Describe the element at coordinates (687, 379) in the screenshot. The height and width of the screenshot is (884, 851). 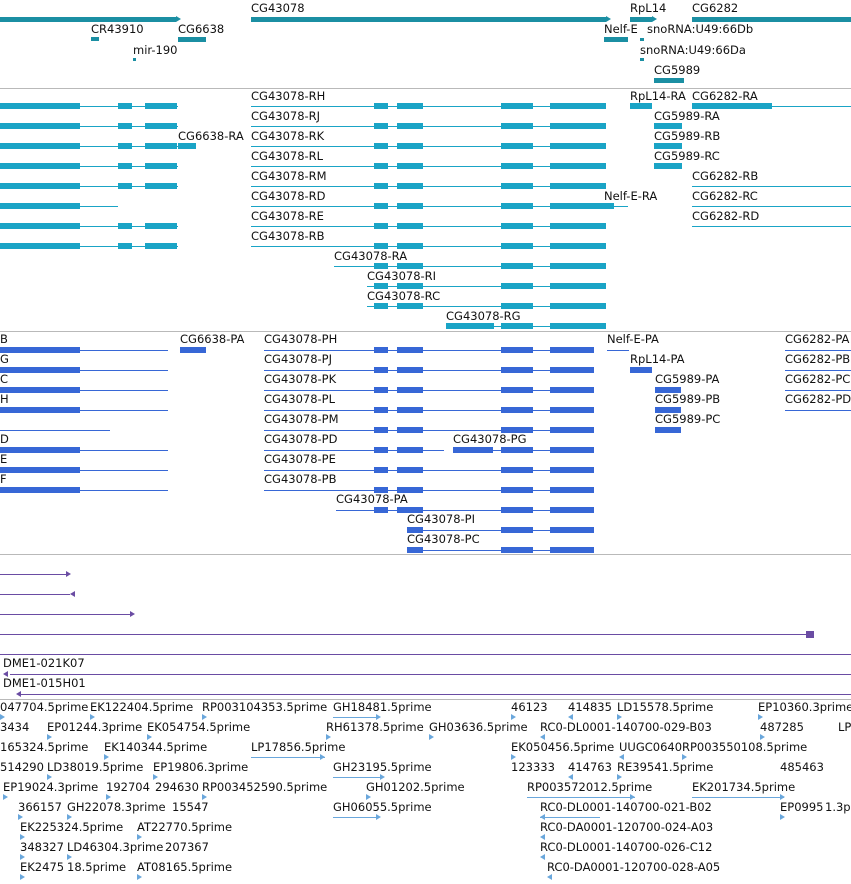
I see `protein-label: CG5989-PA` at that location.